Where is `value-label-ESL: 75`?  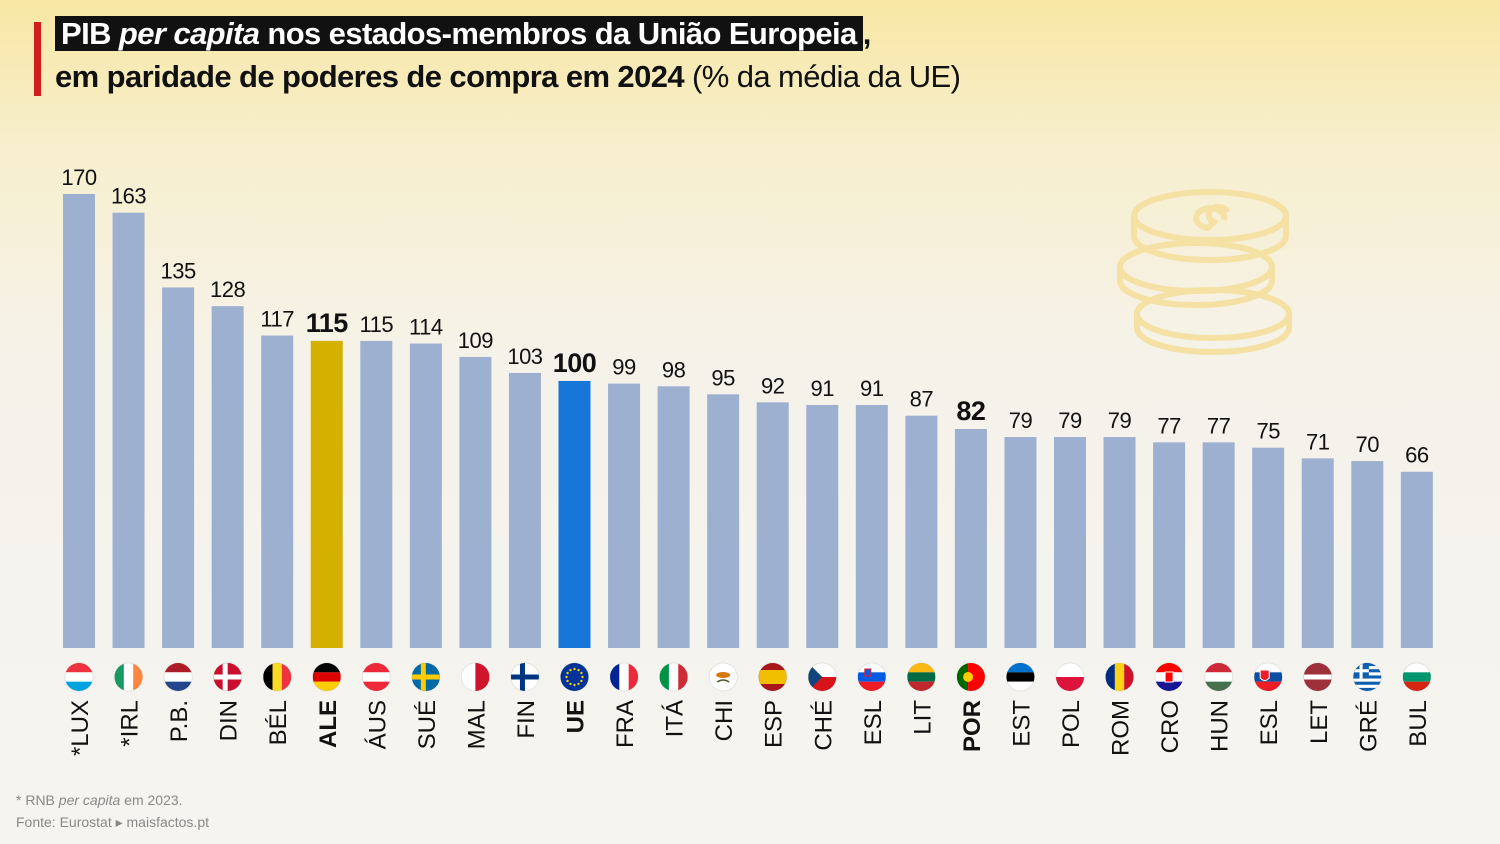 value-label-ESL: 75 is located at coordinates (1268, 431).